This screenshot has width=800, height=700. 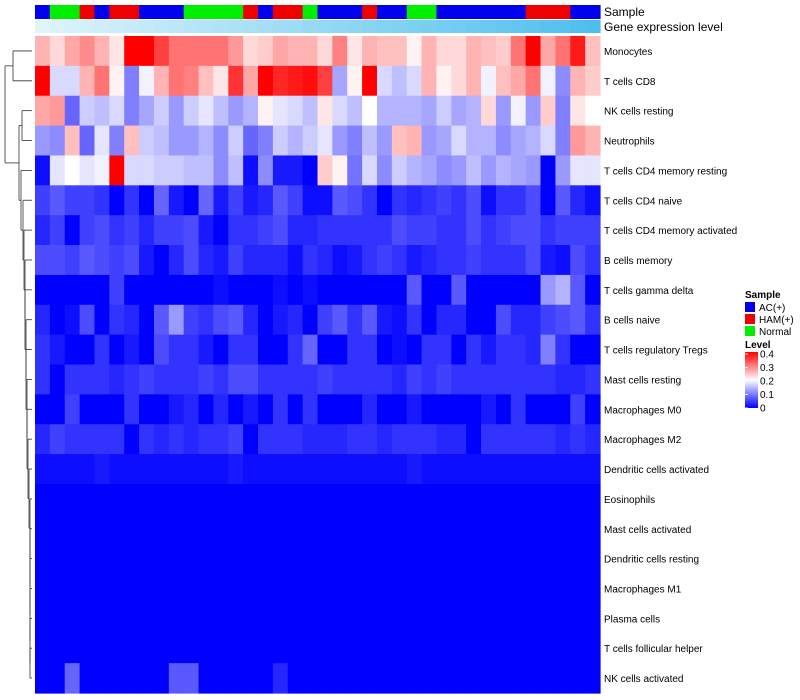 I want to click on sample-annotation-bar, so click(x=318, y=12).